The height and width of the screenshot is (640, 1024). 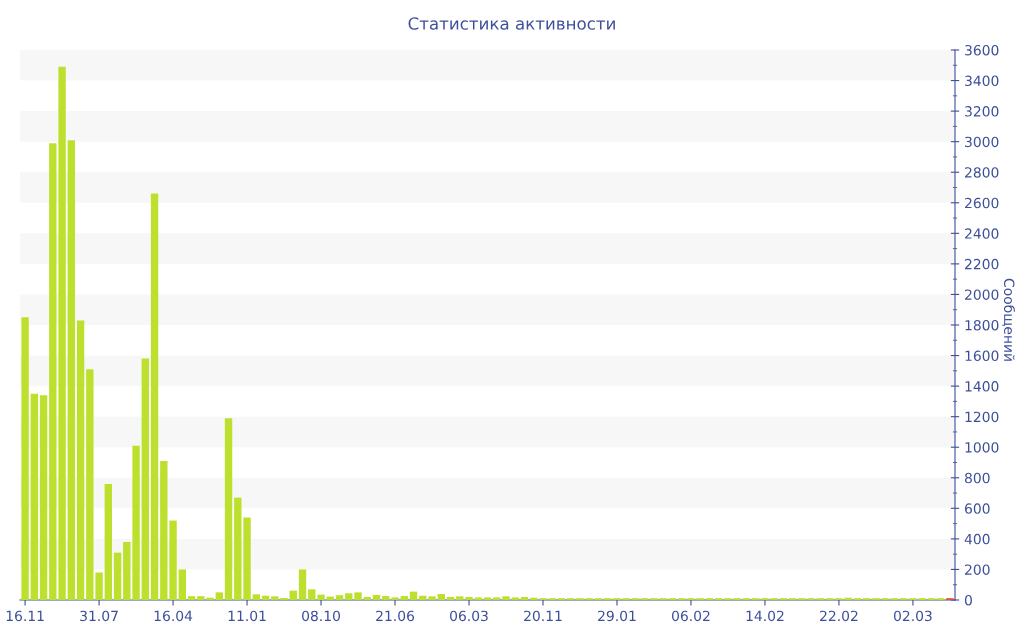 I want to click on x-tick-label: 14.02, so click(x=765, y=616).